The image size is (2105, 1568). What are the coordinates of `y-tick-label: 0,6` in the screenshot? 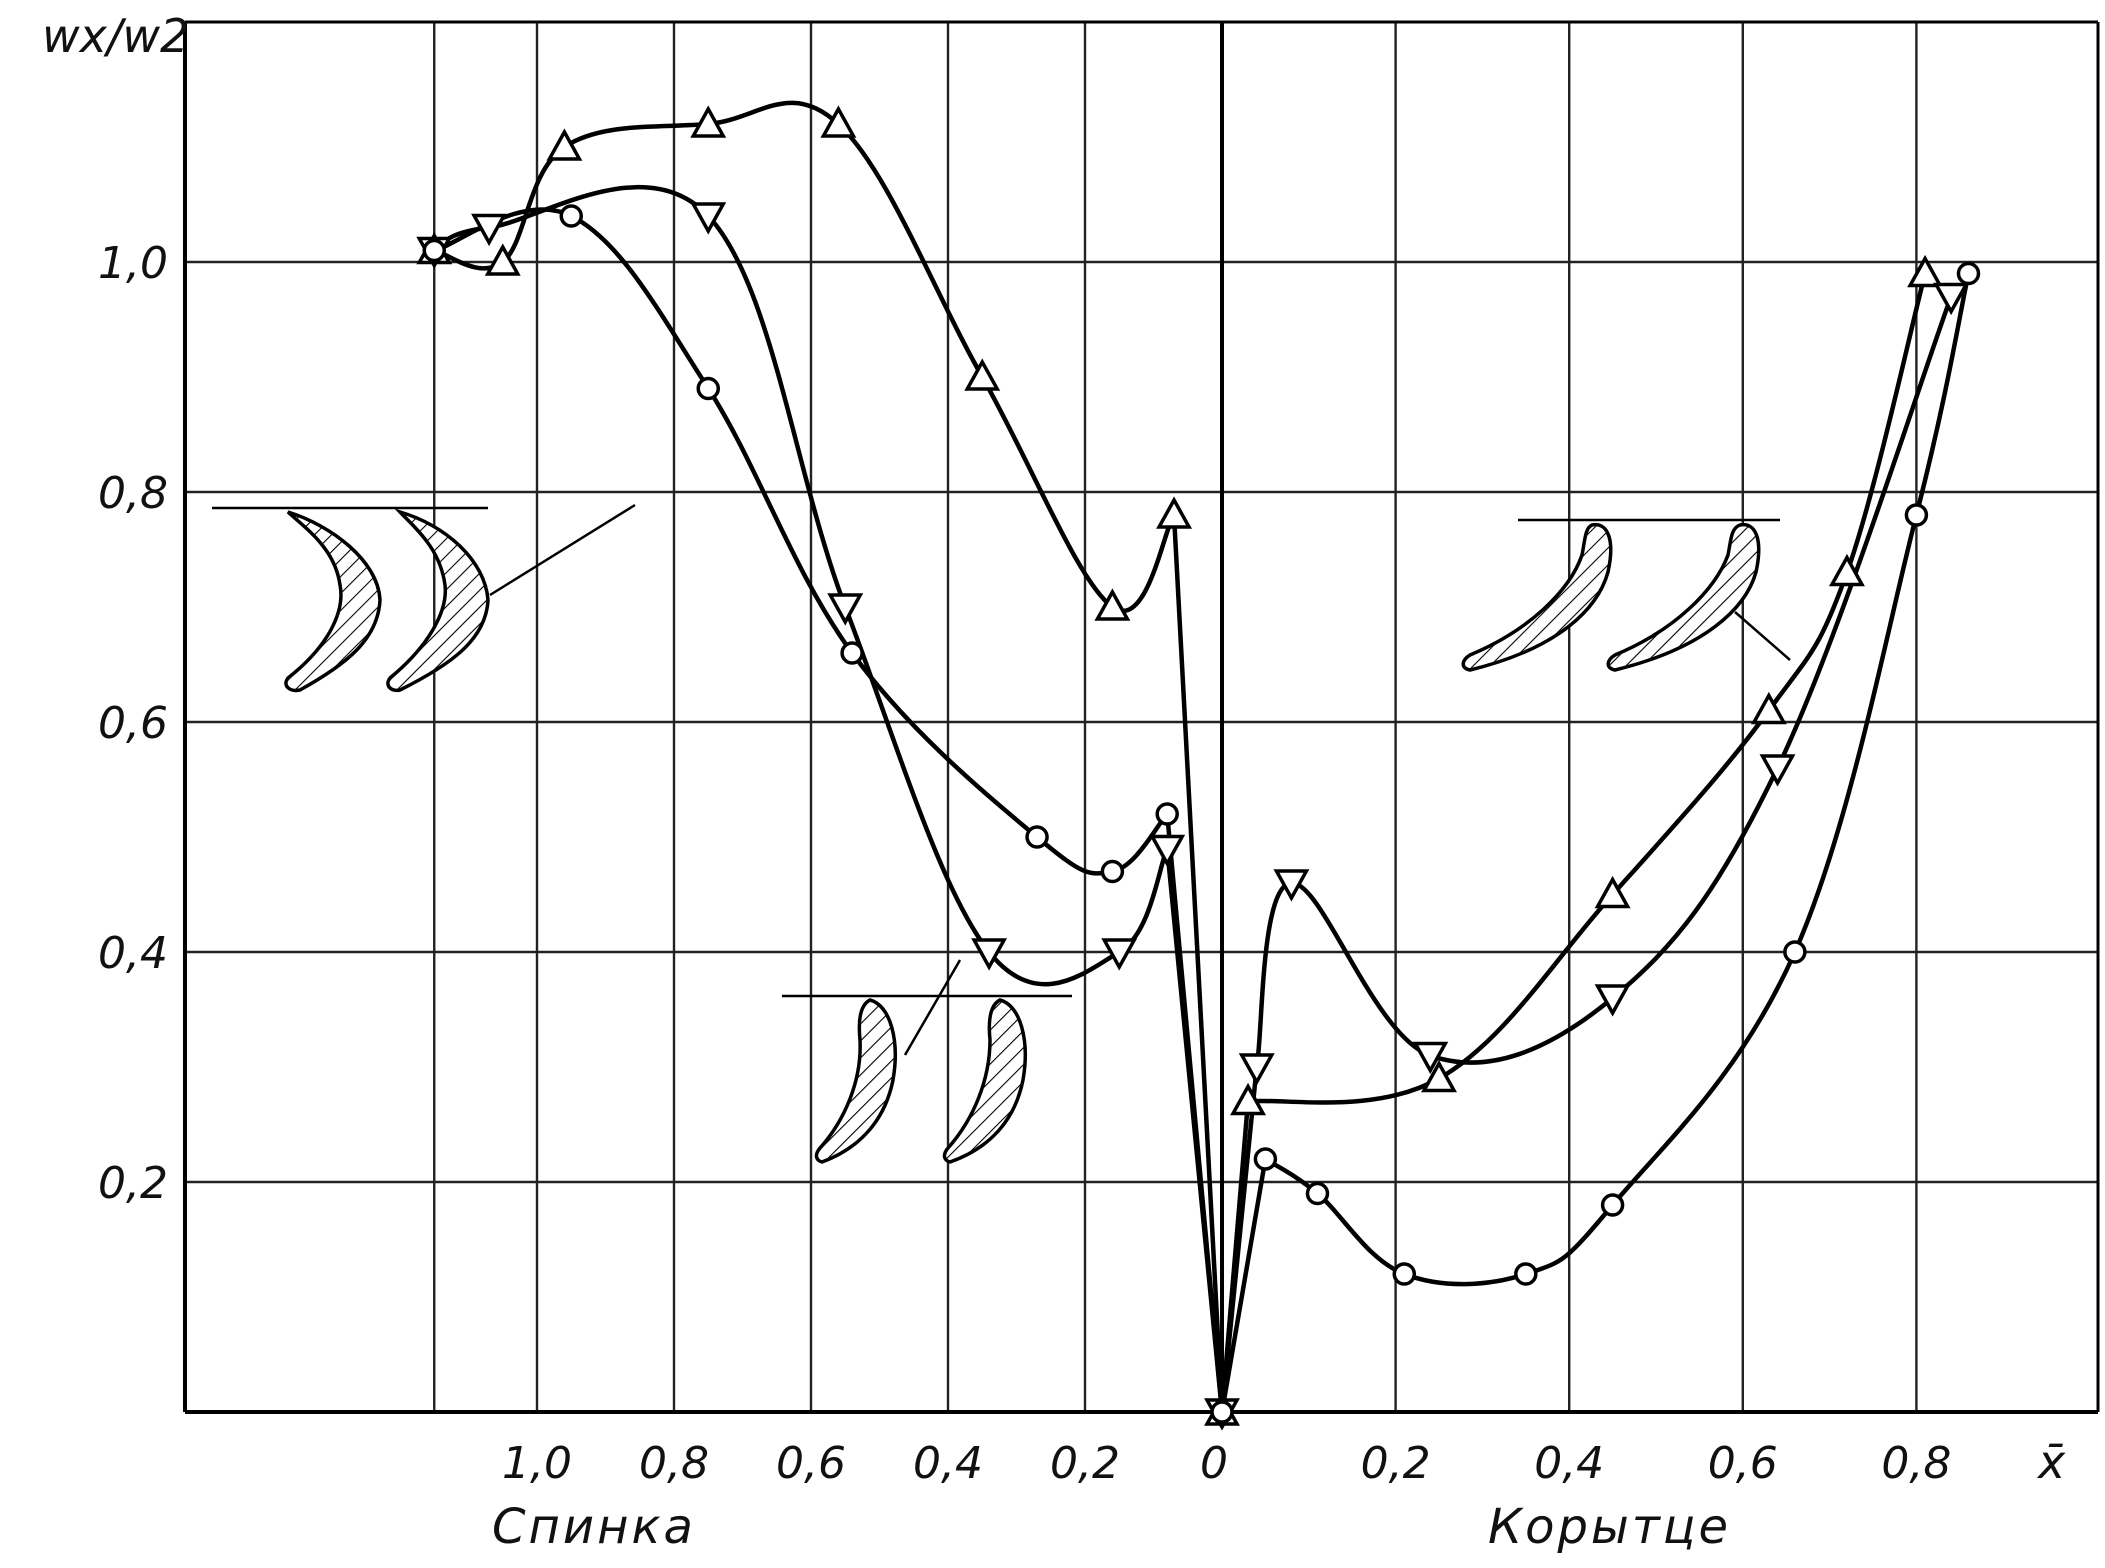 It's located at (133, 723).